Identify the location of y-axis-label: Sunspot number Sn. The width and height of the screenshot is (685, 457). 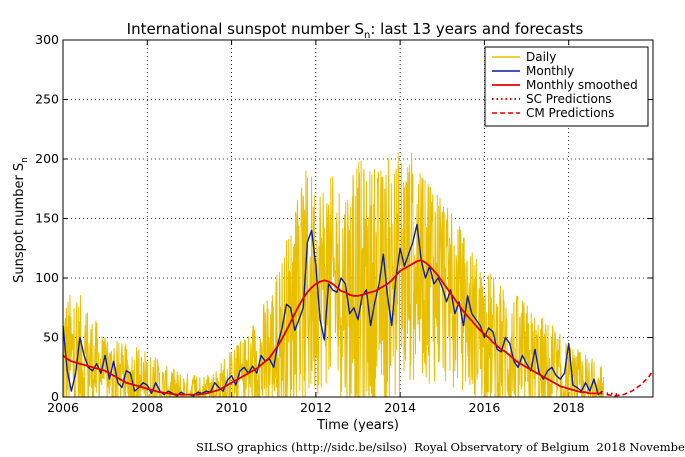
(21, 220).